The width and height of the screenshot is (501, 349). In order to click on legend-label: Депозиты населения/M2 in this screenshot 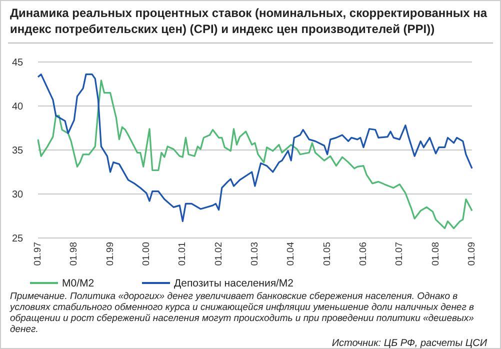, I will do `click(234, 284)`.